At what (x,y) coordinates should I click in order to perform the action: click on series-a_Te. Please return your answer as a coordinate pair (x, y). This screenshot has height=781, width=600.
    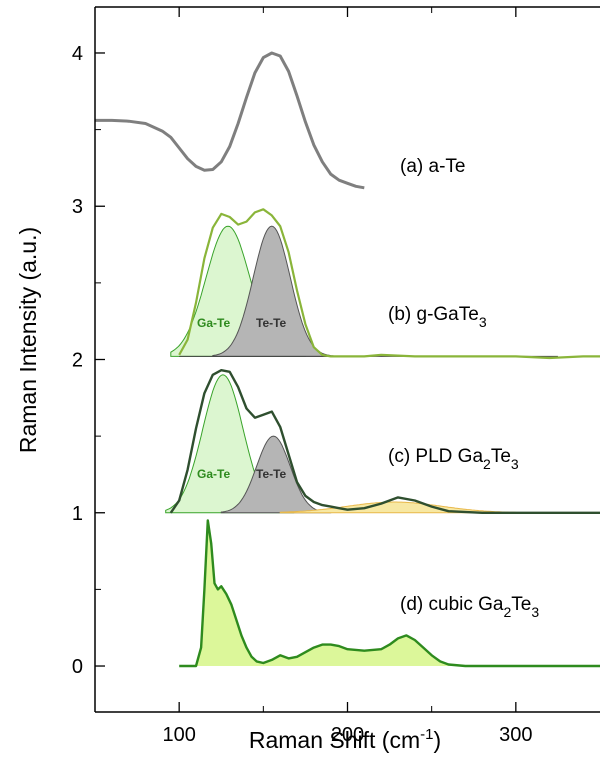
    Looking at the image, I should click on (230, 120).